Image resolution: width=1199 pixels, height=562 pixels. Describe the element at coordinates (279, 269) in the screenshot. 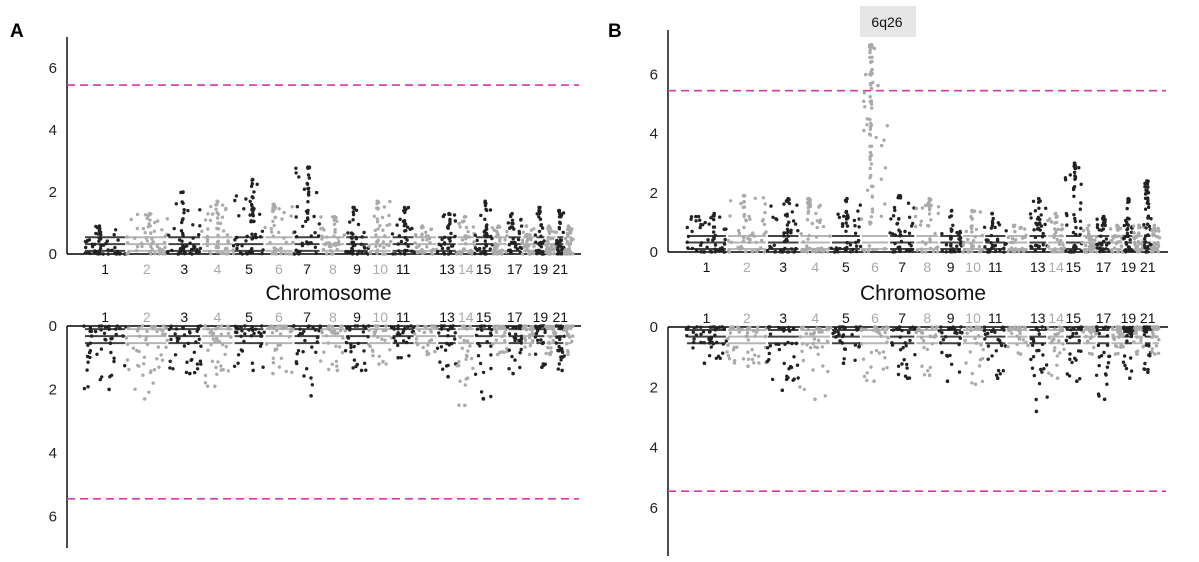

I see `top-chromosome-label: 6` at that location.